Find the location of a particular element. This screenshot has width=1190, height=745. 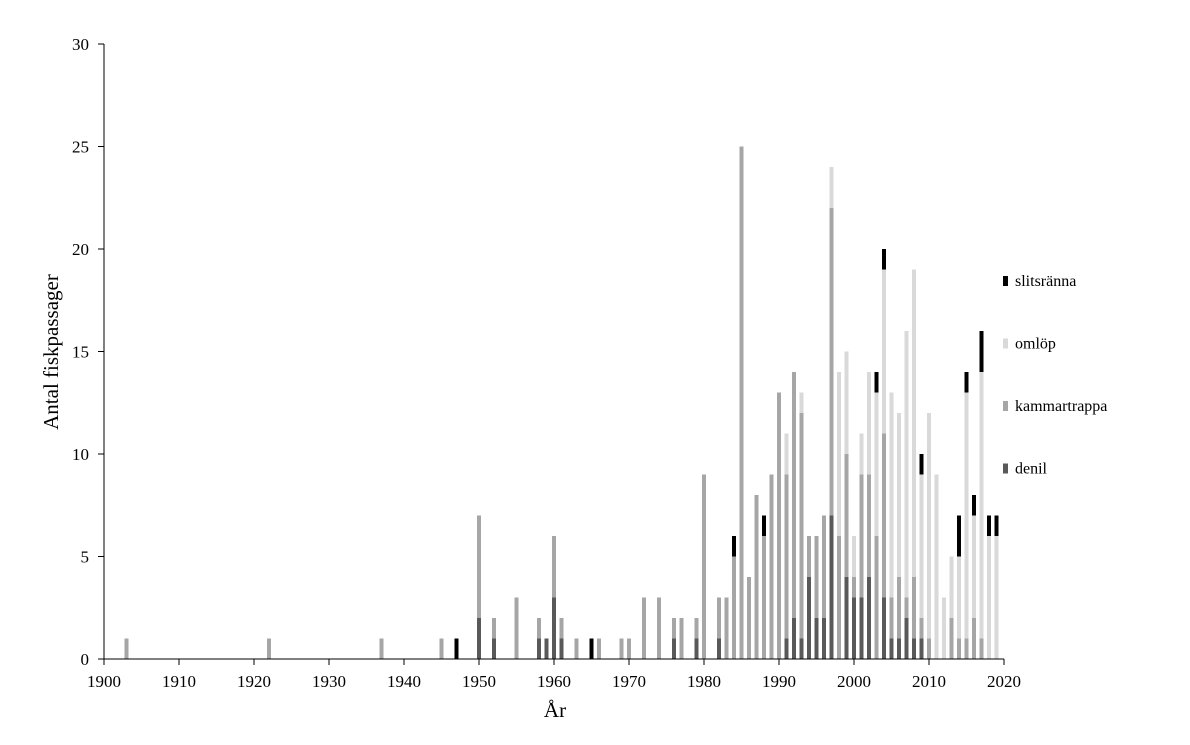

bar-denil-1992 is located at coordinates (794, 638).